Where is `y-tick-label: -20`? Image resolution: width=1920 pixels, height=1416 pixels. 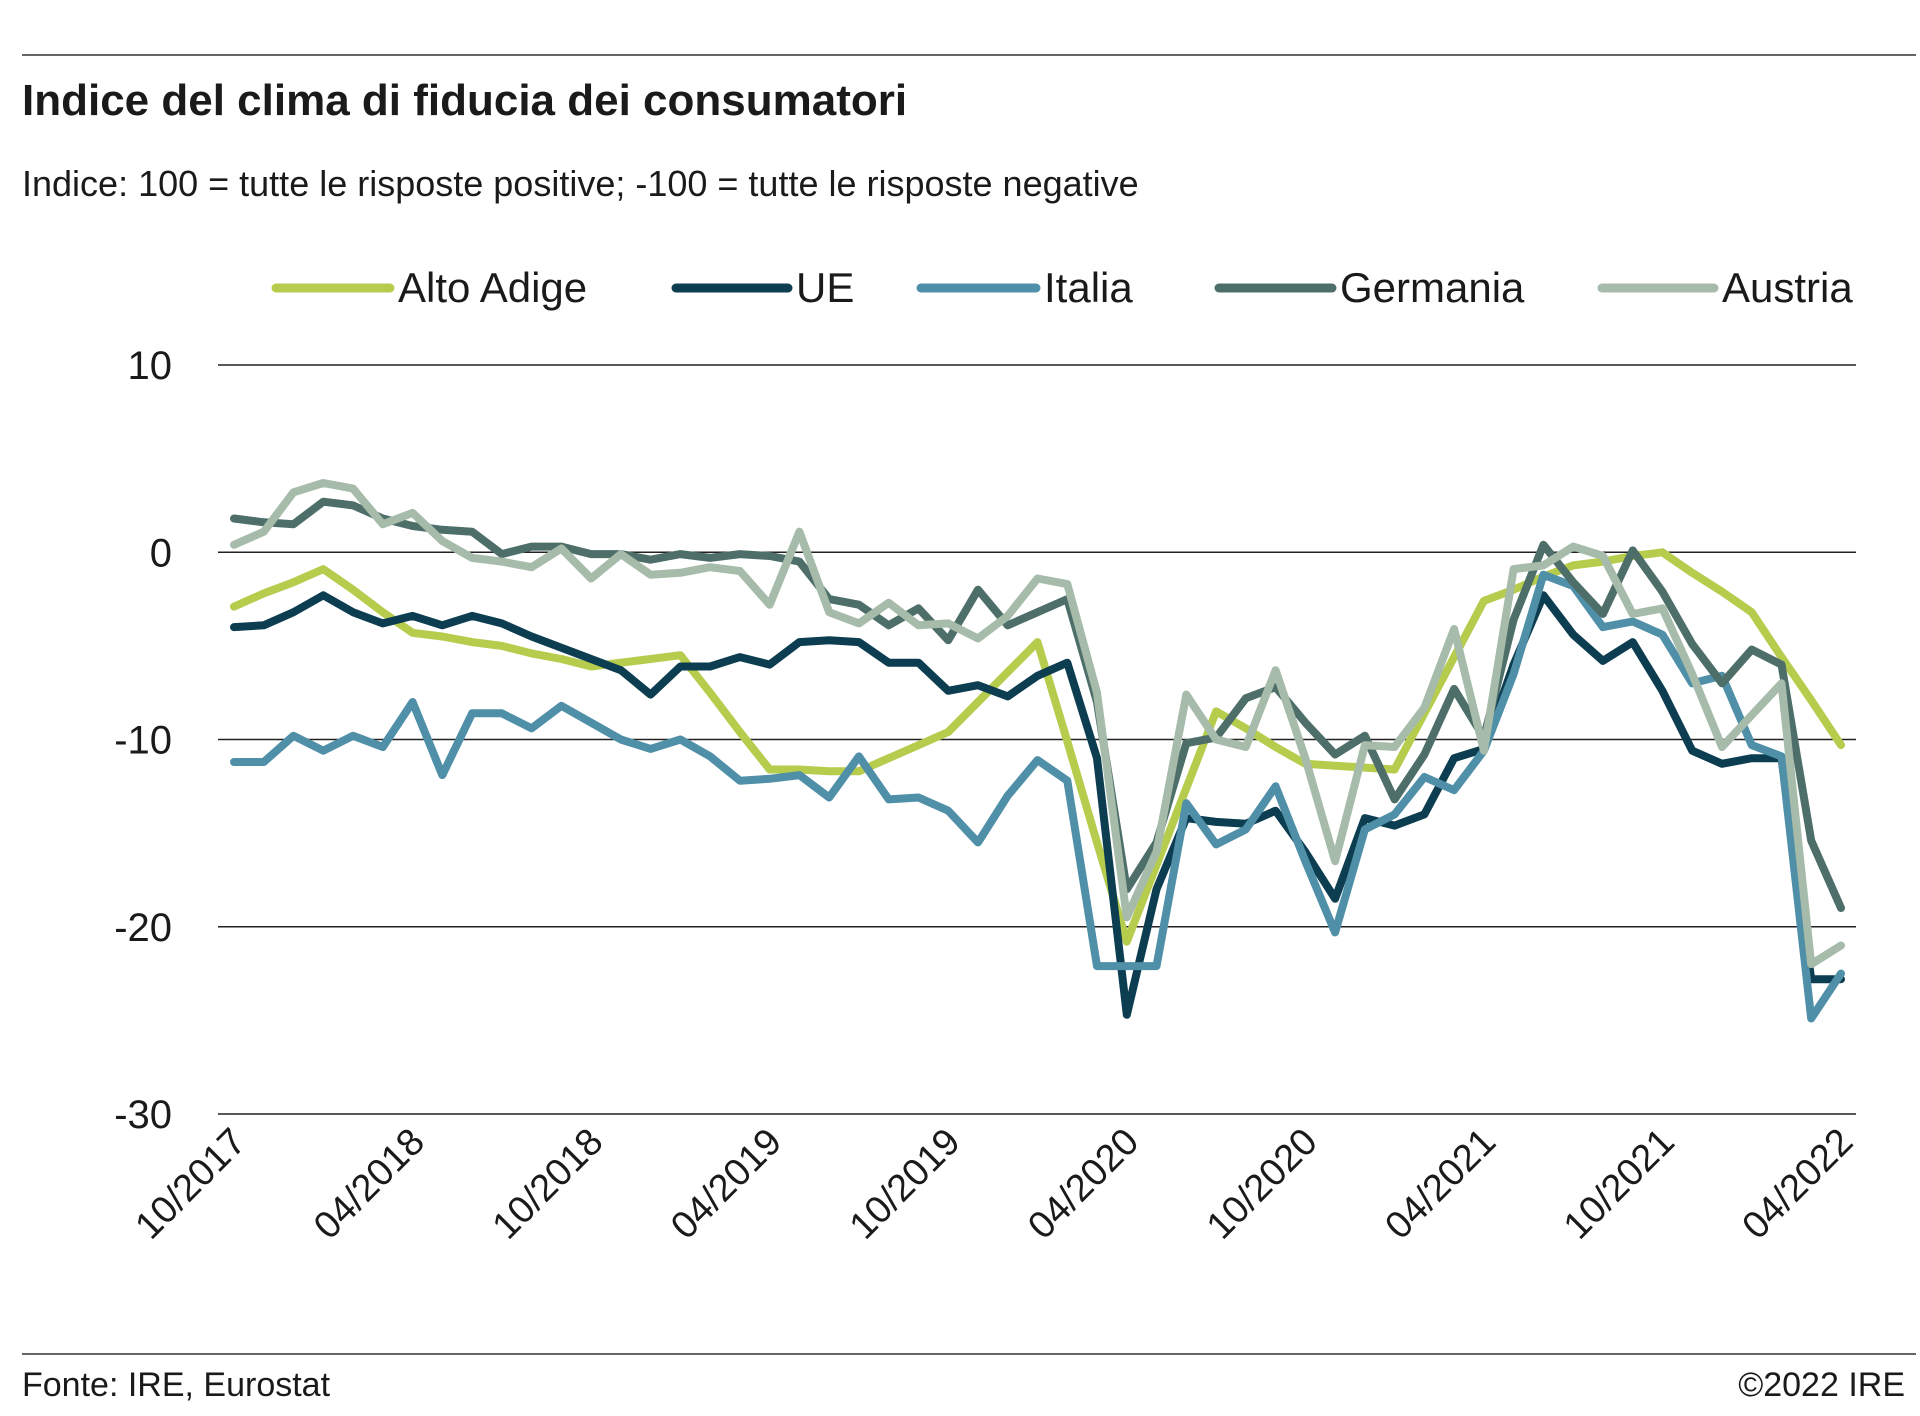
y-tick-label: -20 is located at coordinates (143, 928).